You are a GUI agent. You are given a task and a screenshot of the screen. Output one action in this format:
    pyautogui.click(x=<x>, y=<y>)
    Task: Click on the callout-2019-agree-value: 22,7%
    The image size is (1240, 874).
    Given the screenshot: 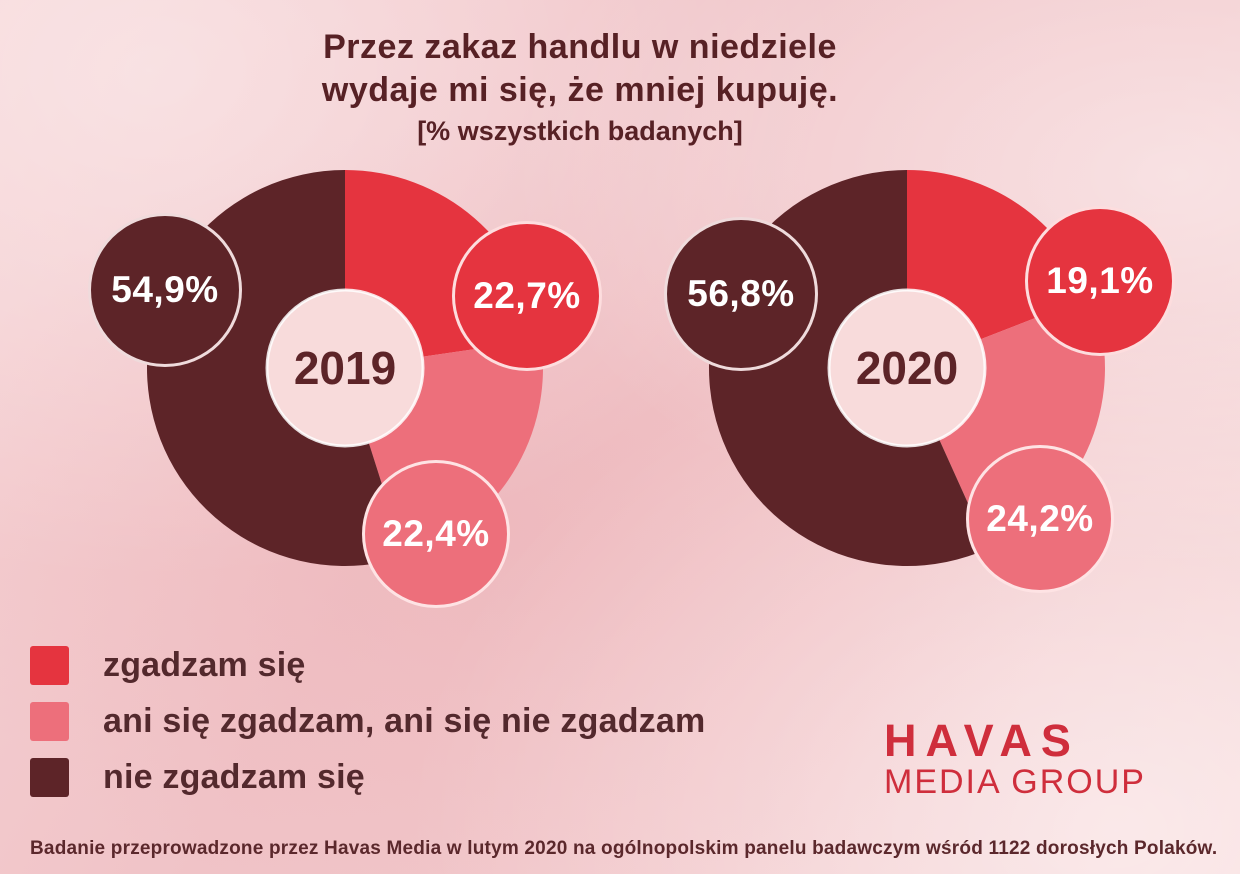 What is the action you would take?
    pyautogui.click(x=527, y=295)
    